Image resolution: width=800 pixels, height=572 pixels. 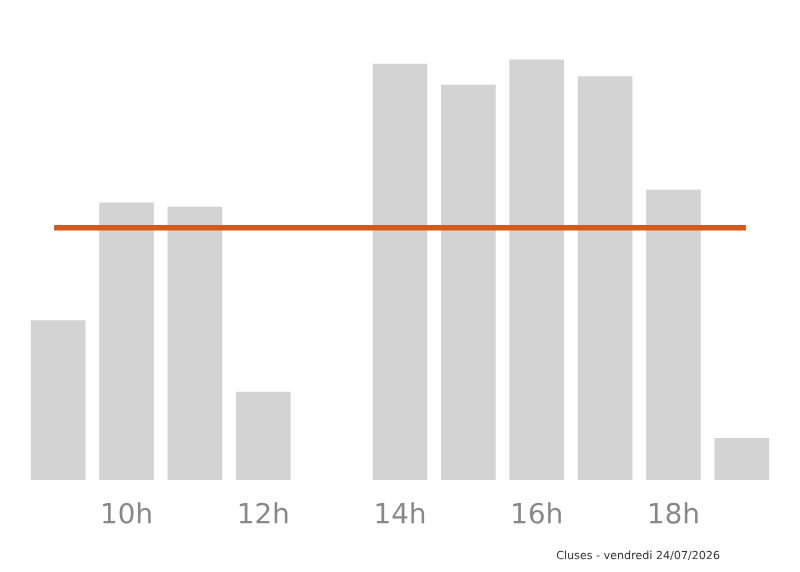 What do you see at coordinates (127, 513) in the screenshot?
I see `x-tick-label: 10h` at bounding box center [127, 513].